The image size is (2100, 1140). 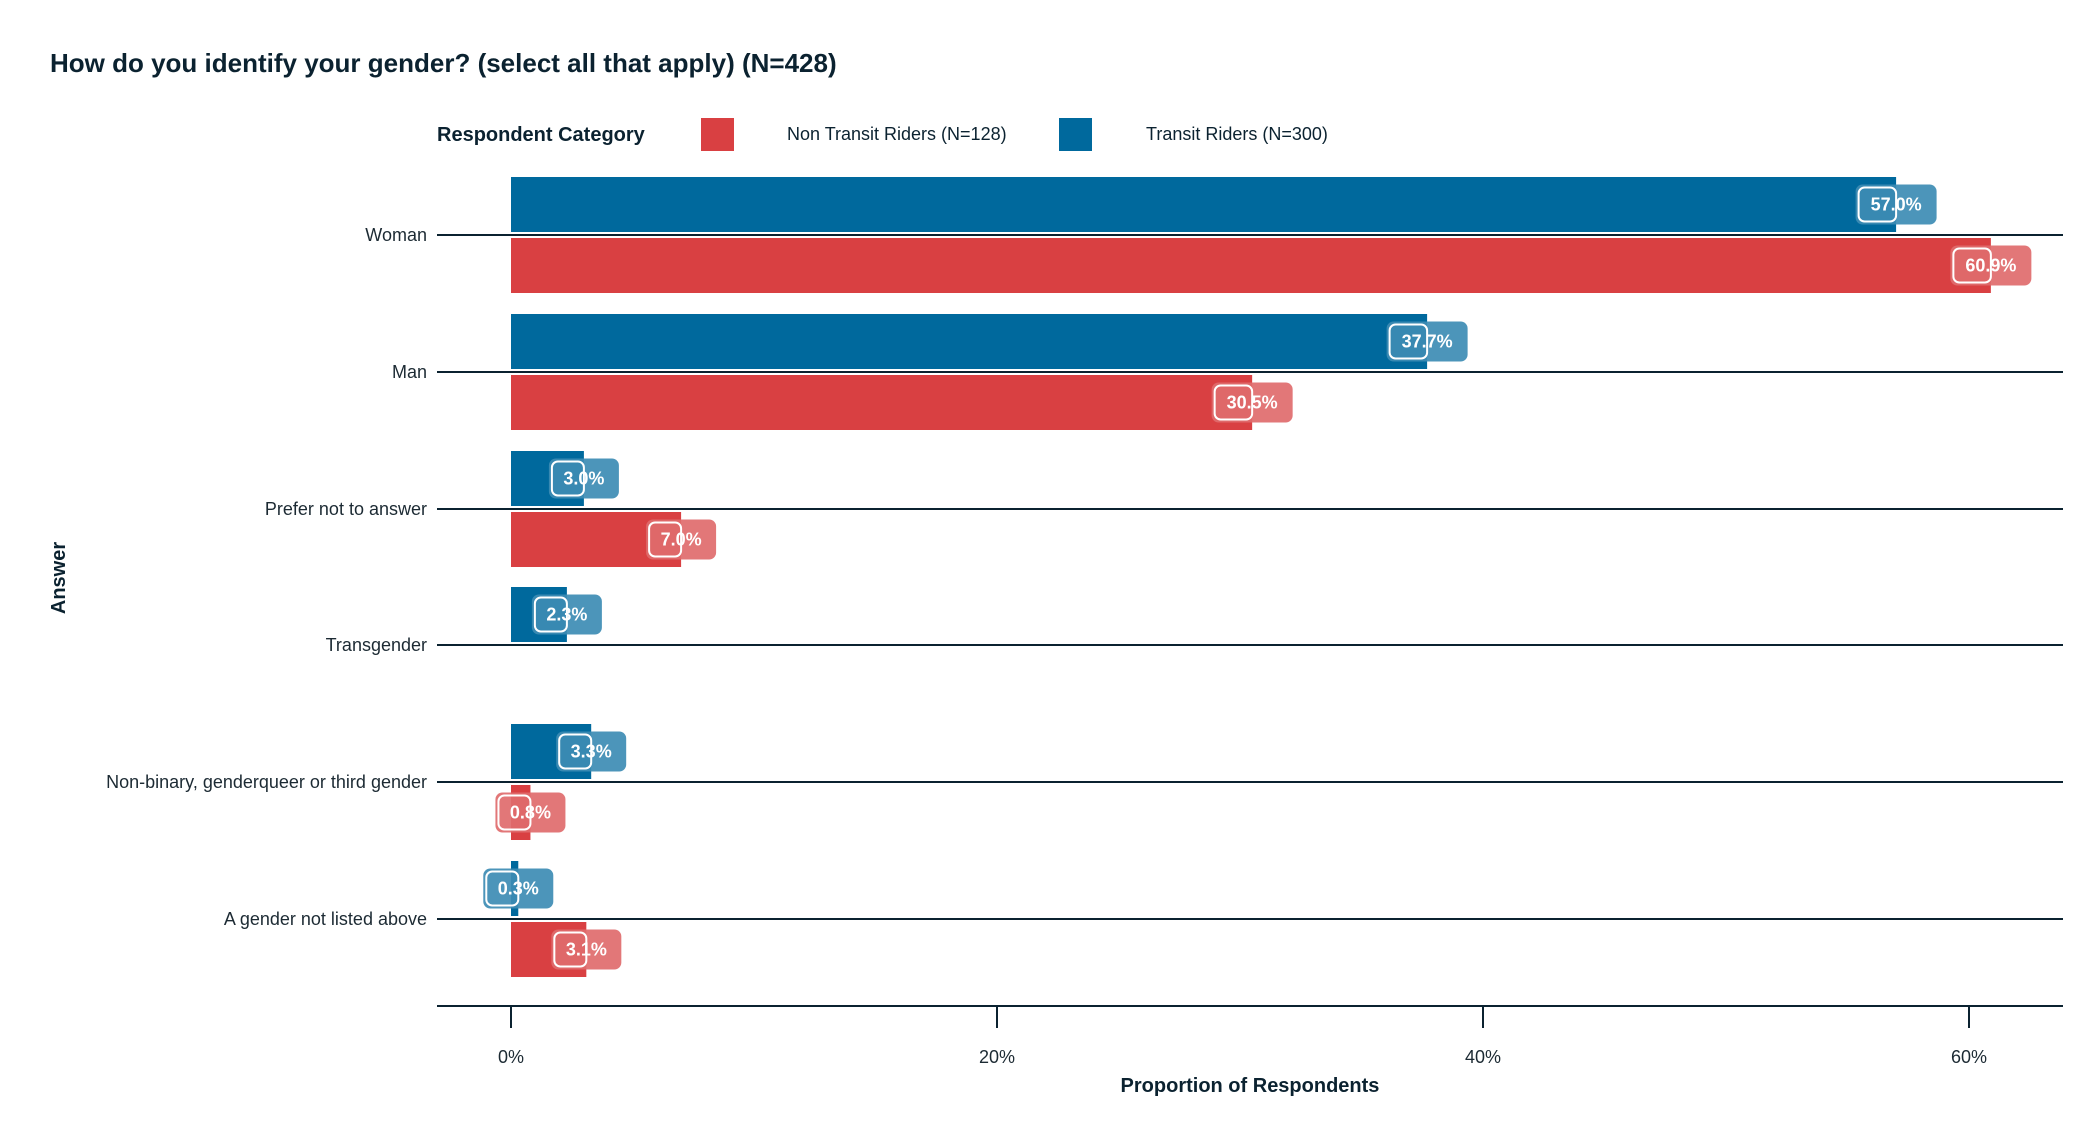 I want to click on bar-transit-man, so click(x=969, y=341).